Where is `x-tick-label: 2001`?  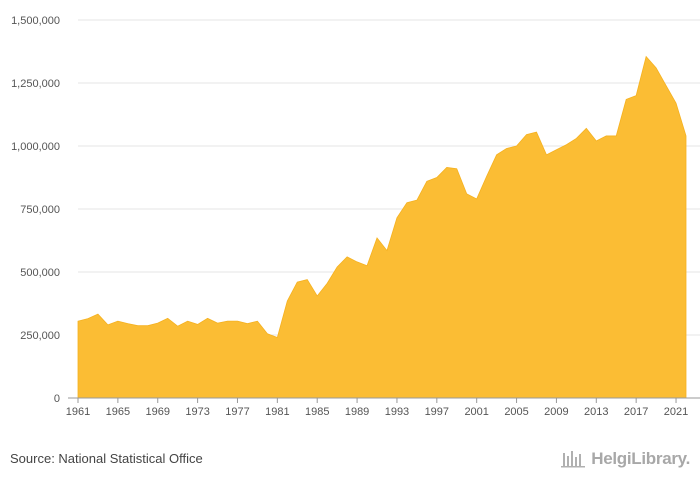
x-tick-label: 2001 is located at coordinates (476, 412).